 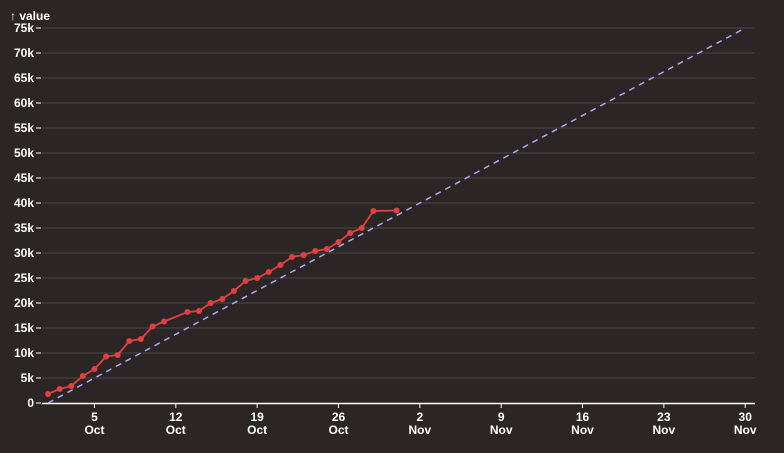 What do you see at coordinates (30, 16) in the screenshot?
I see `y-axis-label: ↑ value` at bounding box center [30, 16].